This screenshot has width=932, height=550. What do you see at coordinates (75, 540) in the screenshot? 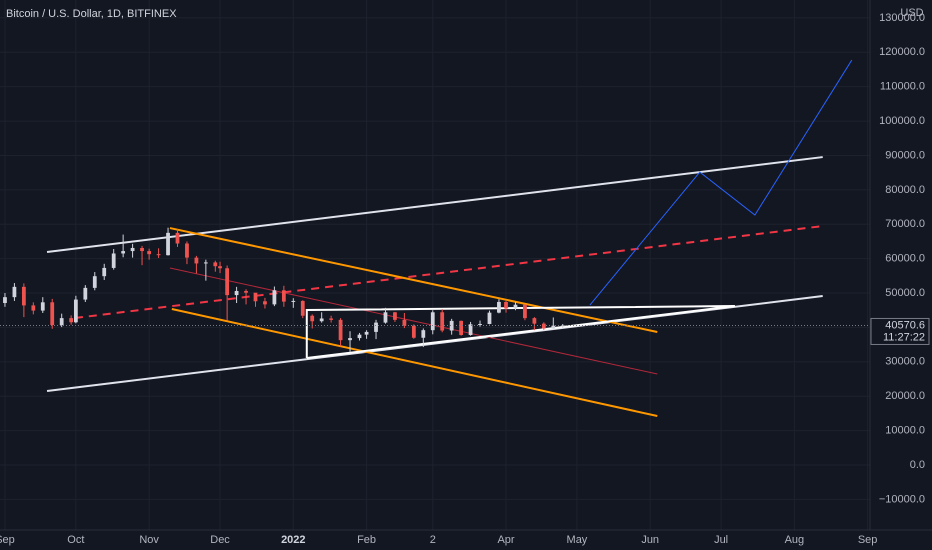
I see `x-tick-label: Oct` at bounding box center [75, 540].